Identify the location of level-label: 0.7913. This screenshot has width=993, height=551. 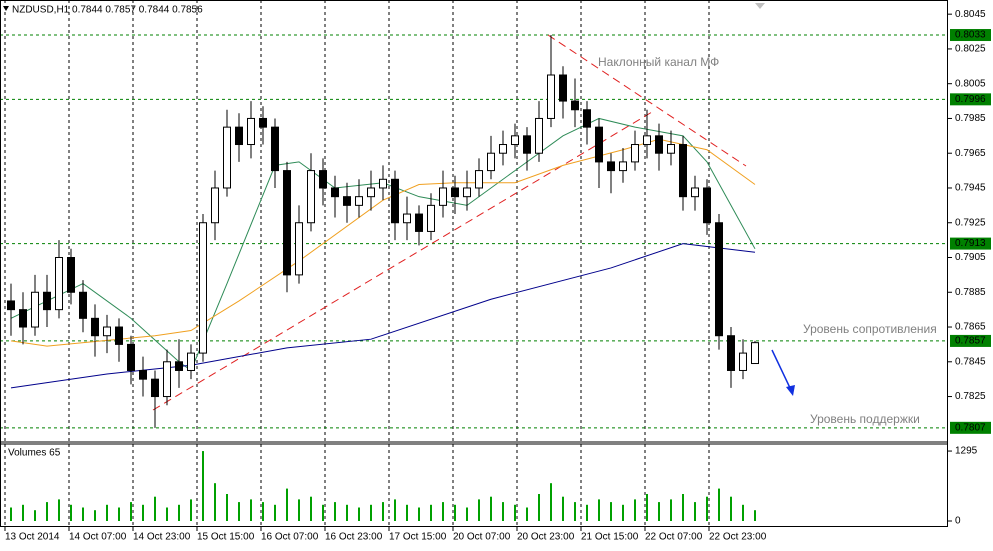
(970, 243).